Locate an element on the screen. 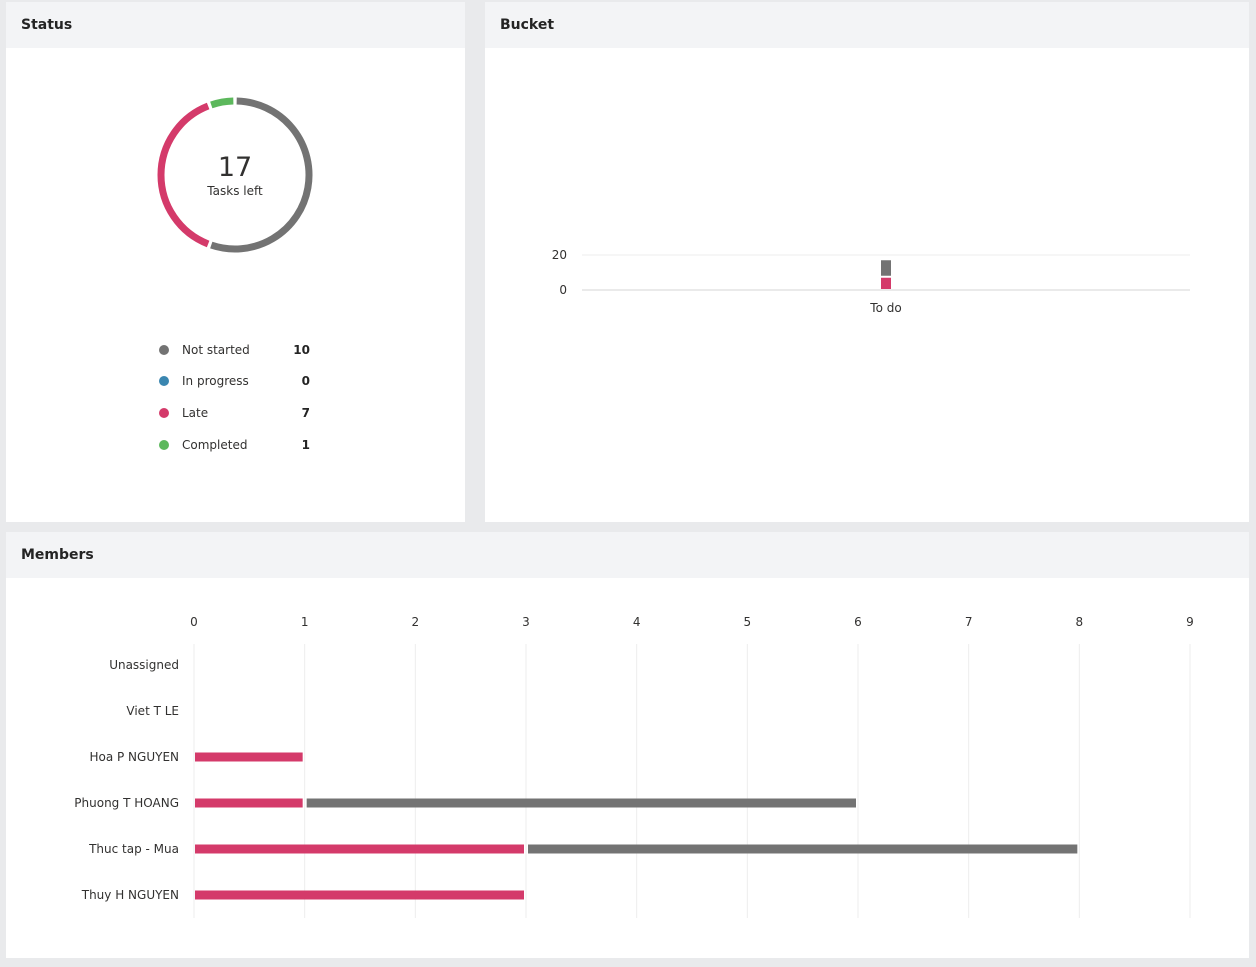  members-x-tick-label: 1 is located at coordinates (305, 622).